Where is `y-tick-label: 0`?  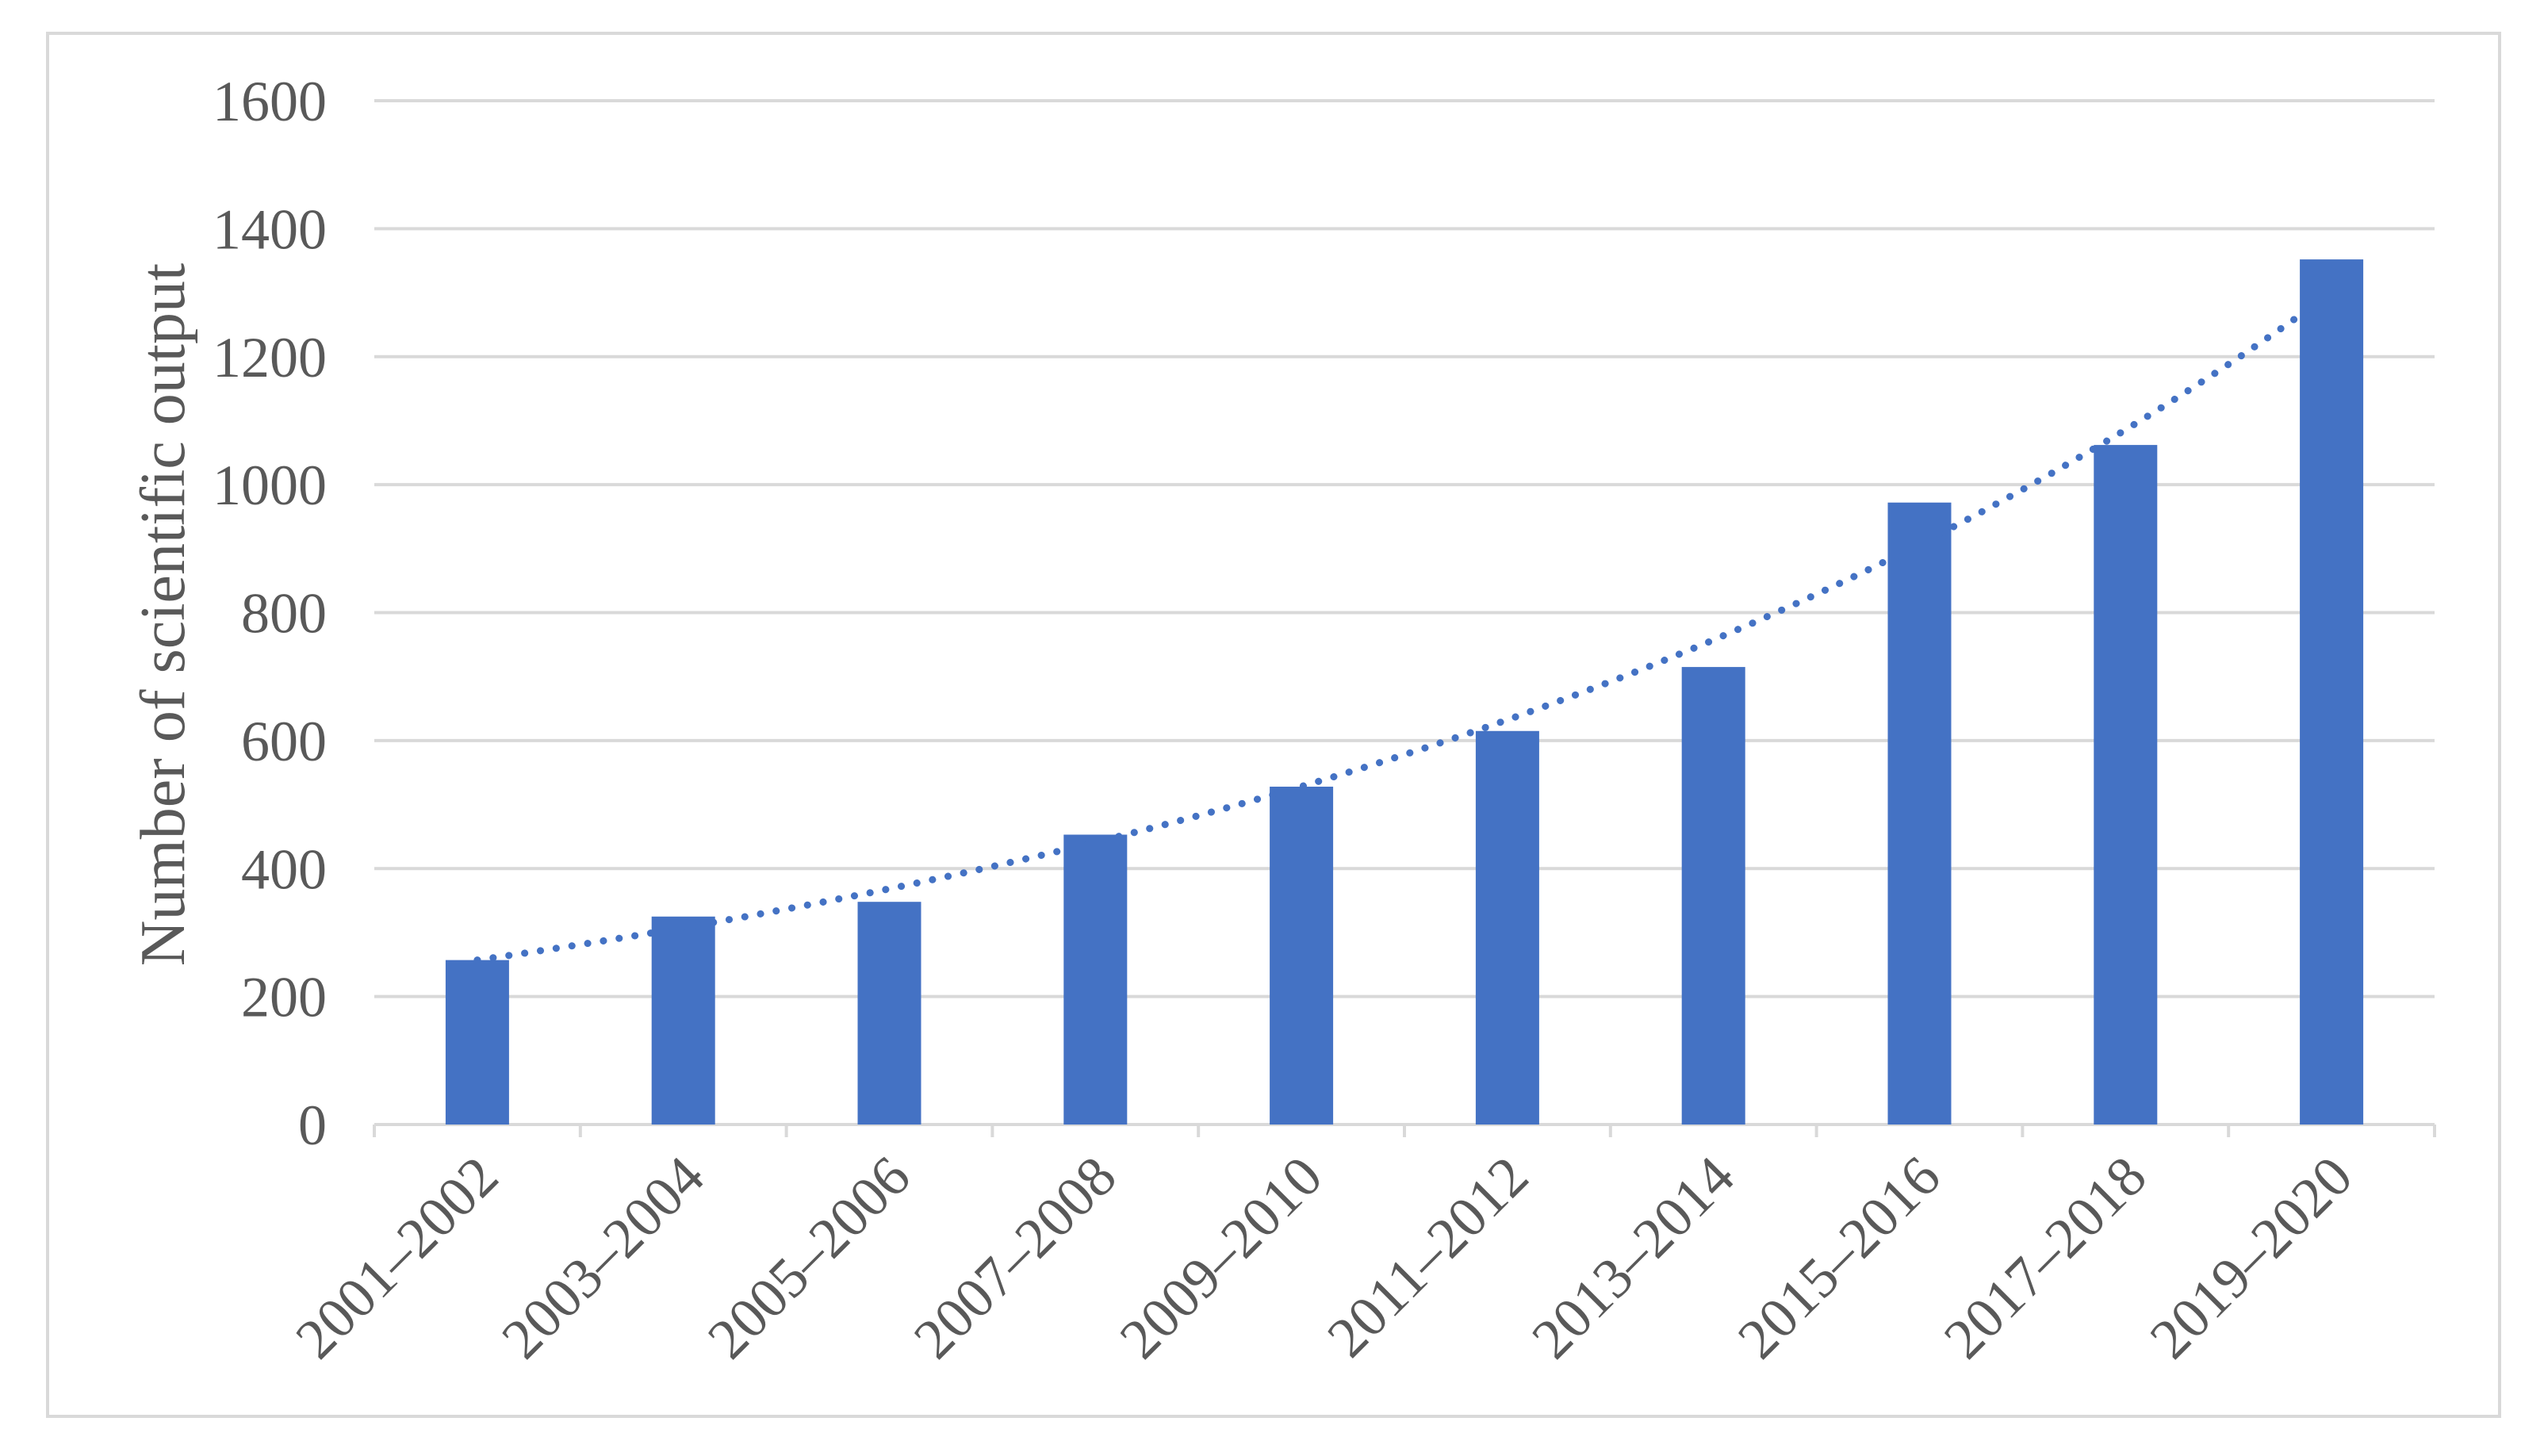
y-tick-label: 0 is located at coordinates (313, 1125).